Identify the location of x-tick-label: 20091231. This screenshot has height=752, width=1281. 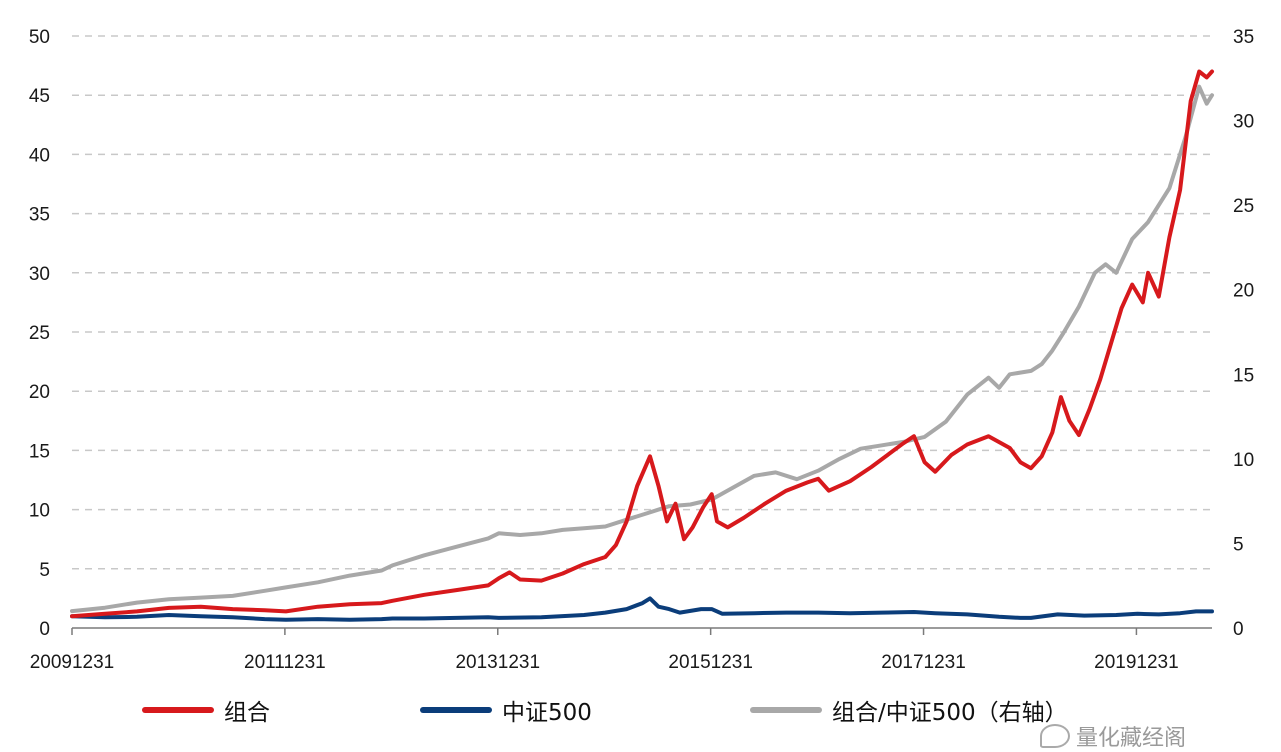
(72, 662).